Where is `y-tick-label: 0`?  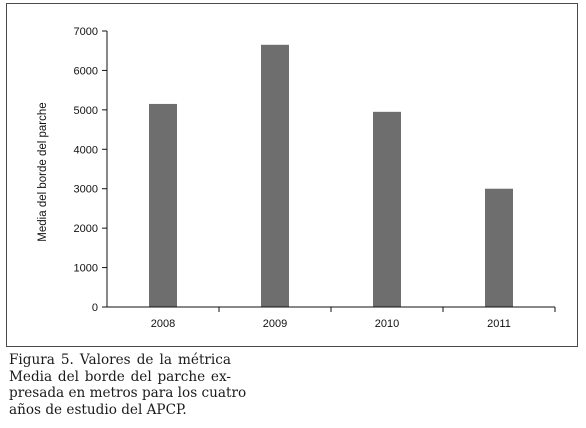 y-tick-label: 0 is located at coordinates (95, 308).